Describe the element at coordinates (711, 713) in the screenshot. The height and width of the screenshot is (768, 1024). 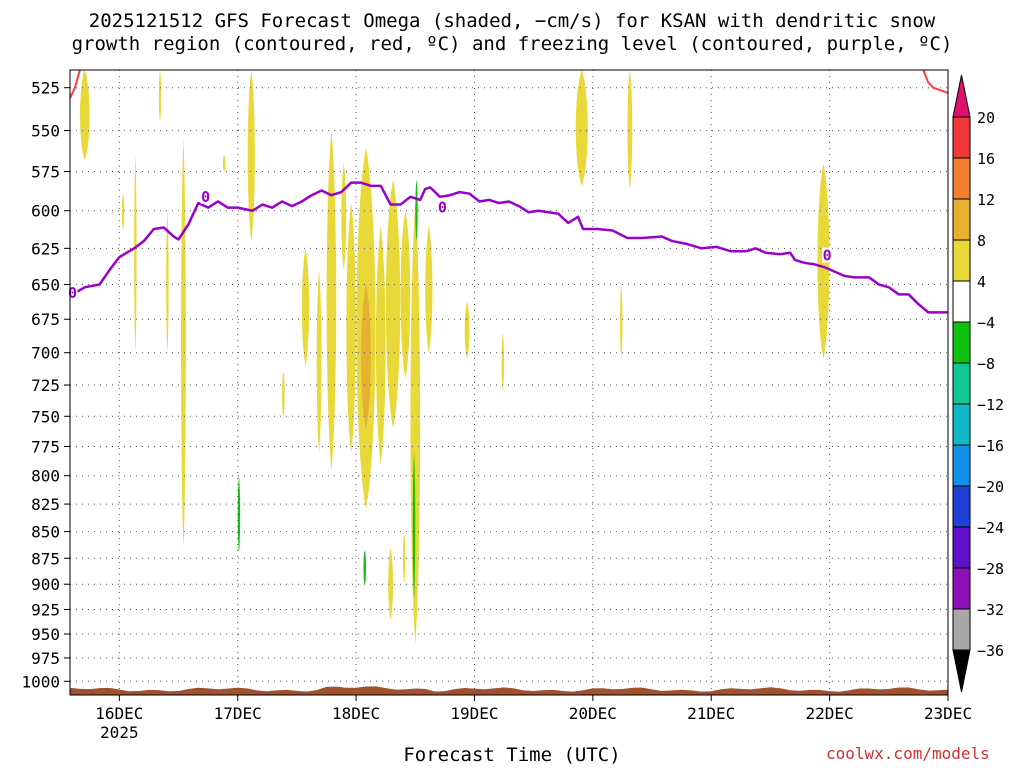
I see `x-tick-label-21DEC: 21DEC` at that location.